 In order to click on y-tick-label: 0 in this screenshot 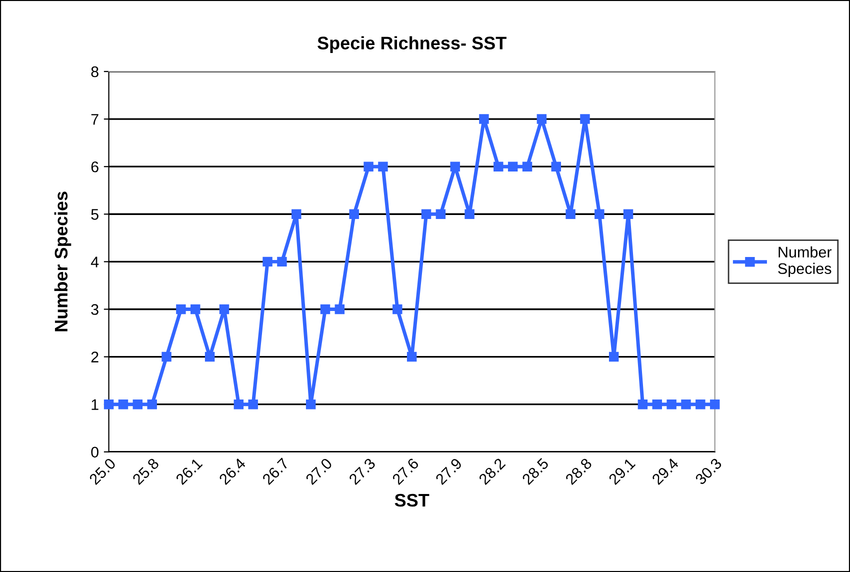, I will do `click(94, 452)`.